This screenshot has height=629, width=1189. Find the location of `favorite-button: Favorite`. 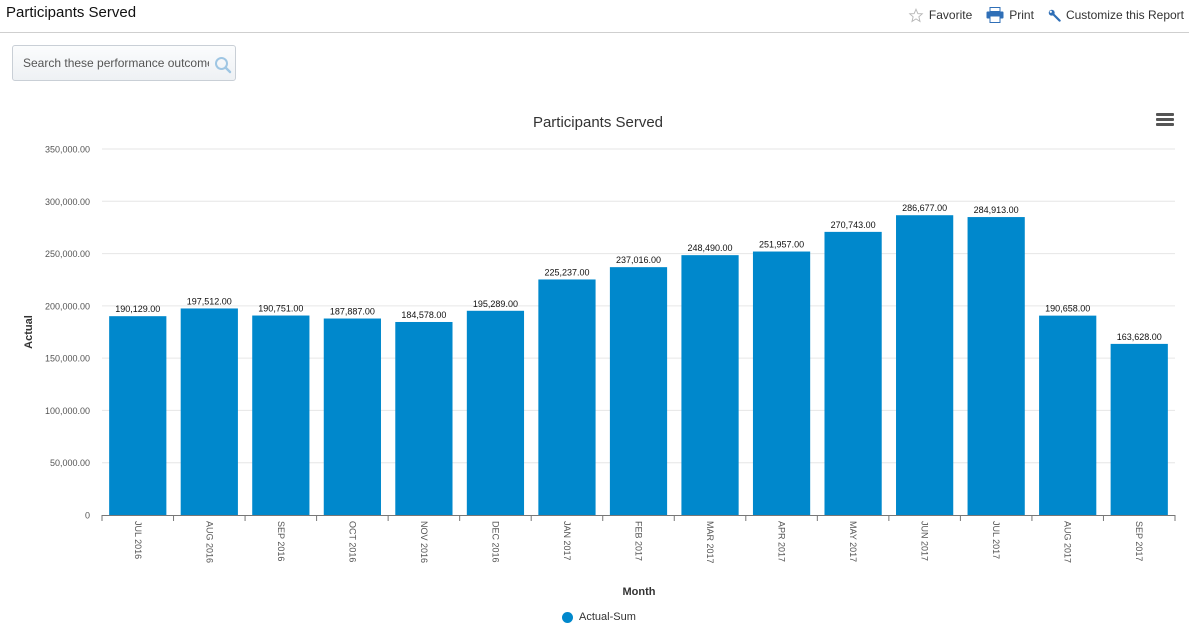

favorite-button: Favorite is located at coordinates (940, 15).